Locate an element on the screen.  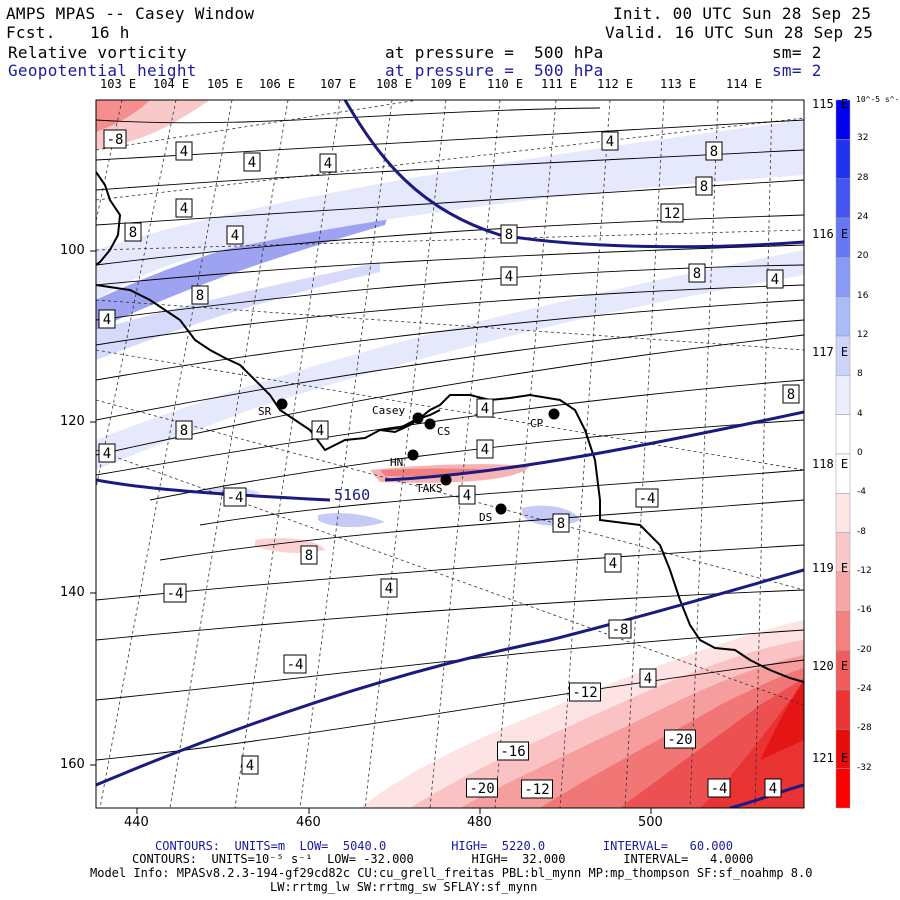
station-label: HN is located at coordinates (396, 462).